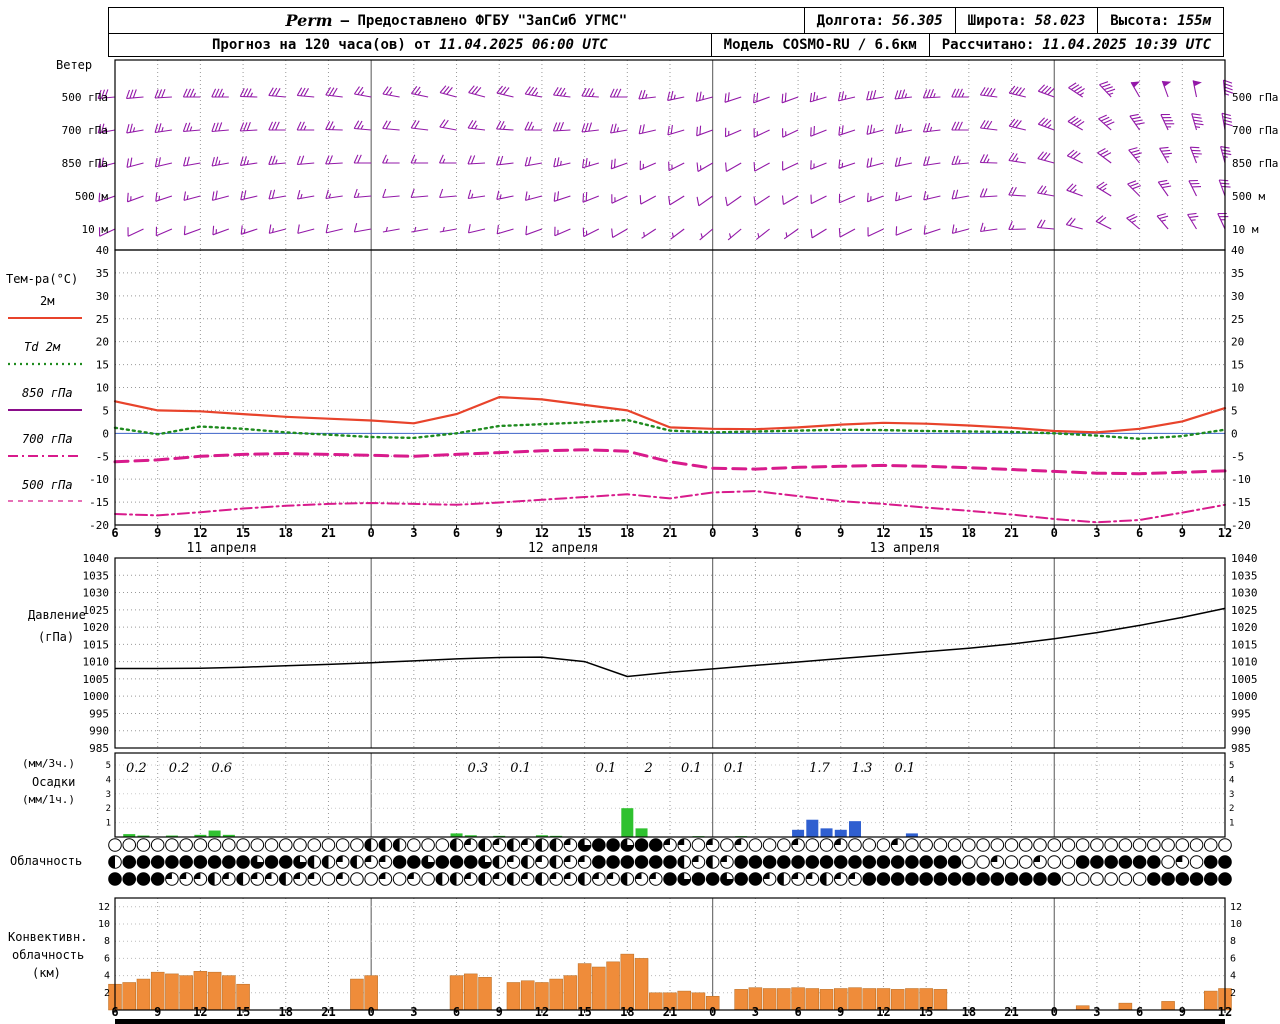 The image size is (1280, 1024). What do you see at coordinates (1237, 296) in the screenshot?
I see `tick-label: 30` at bounding box center [1237, 296].